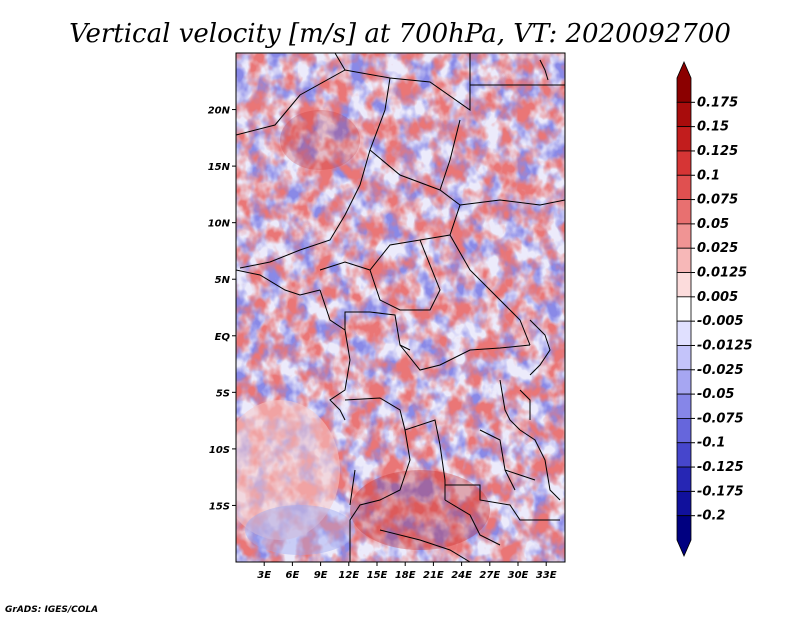 The height and width of the screenshot is (618, 800). Describe the element at coordinates (720, 418) in the screenshot. I see `colorbar-label: -0.075` at that location.